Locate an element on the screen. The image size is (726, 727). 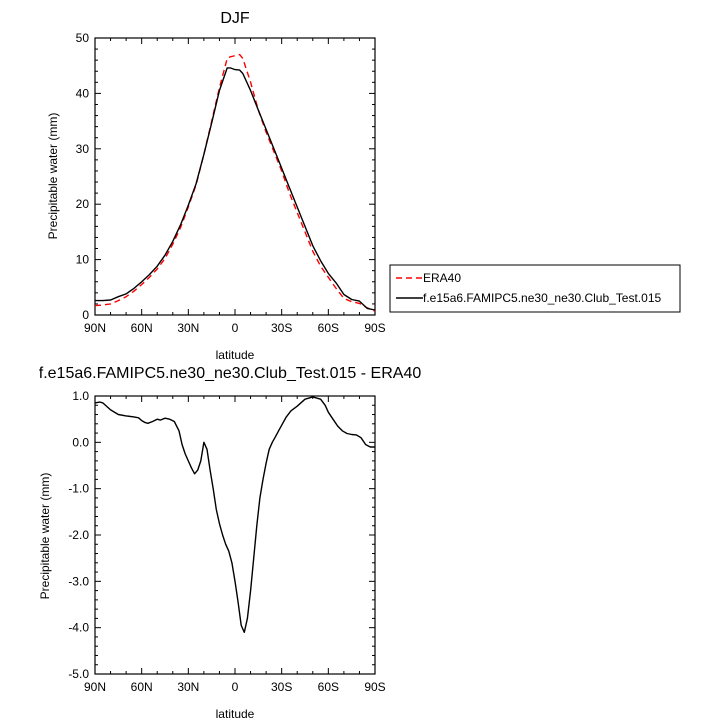
top-y-tick-label: 20 is located at coordinates (83, 204).